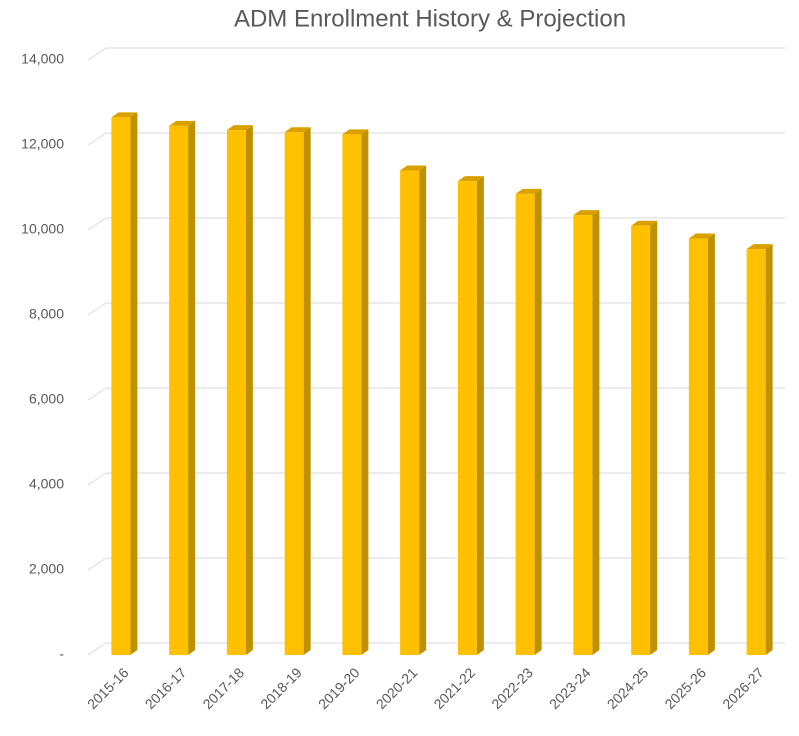  Describe the element at coordinates (108, 688) in the screenshot. I see `x-tick-label: 2015-16` at that location.